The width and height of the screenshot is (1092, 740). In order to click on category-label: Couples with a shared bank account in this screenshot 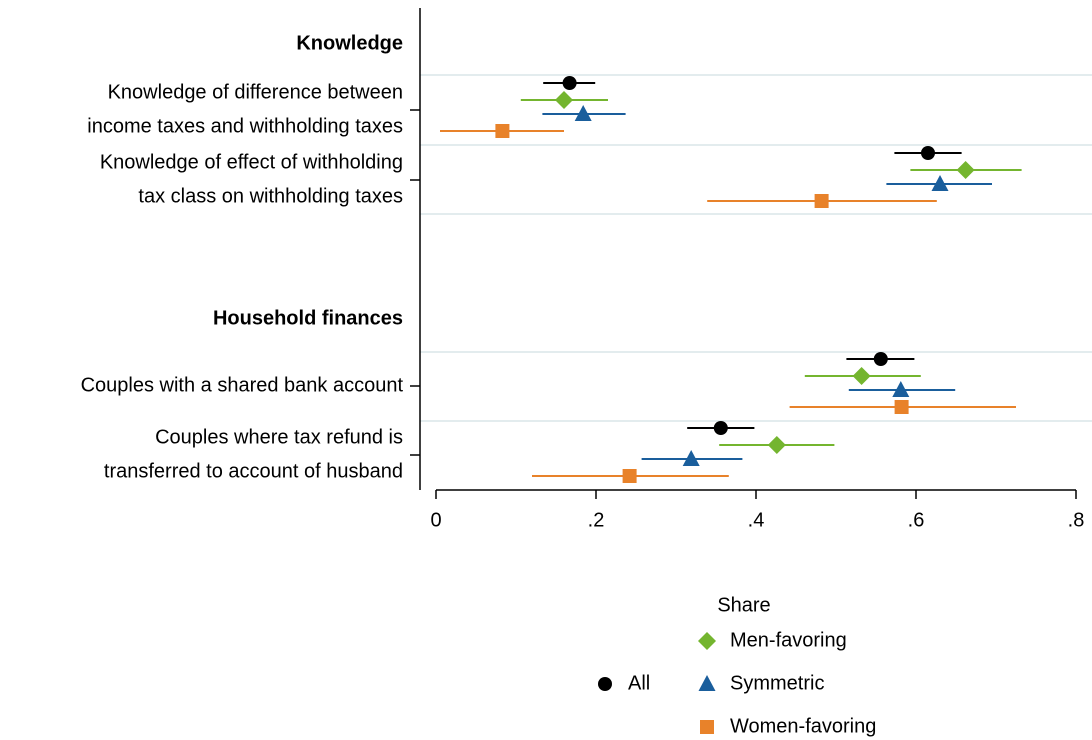, I will do `click(242, 385)`.